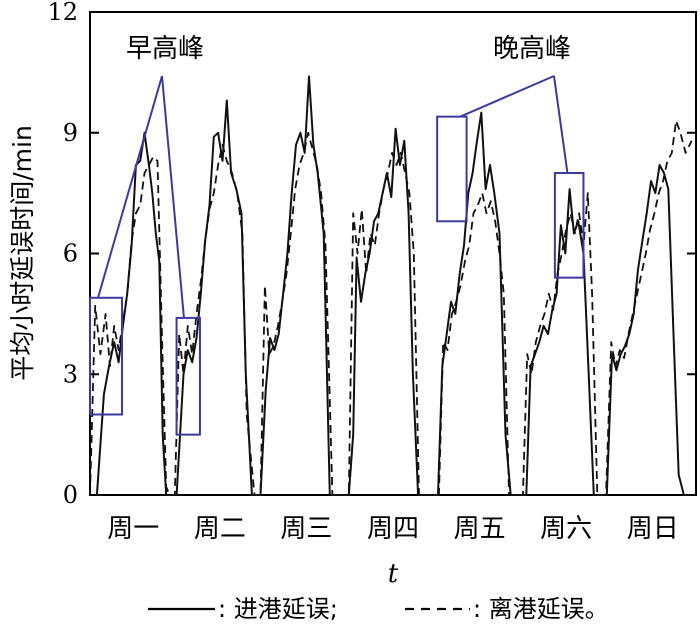  Describe the element at coordinates (22, 253) in the screenshot. I see `y-axis-title: 平均小时延误时间/min` at that location.